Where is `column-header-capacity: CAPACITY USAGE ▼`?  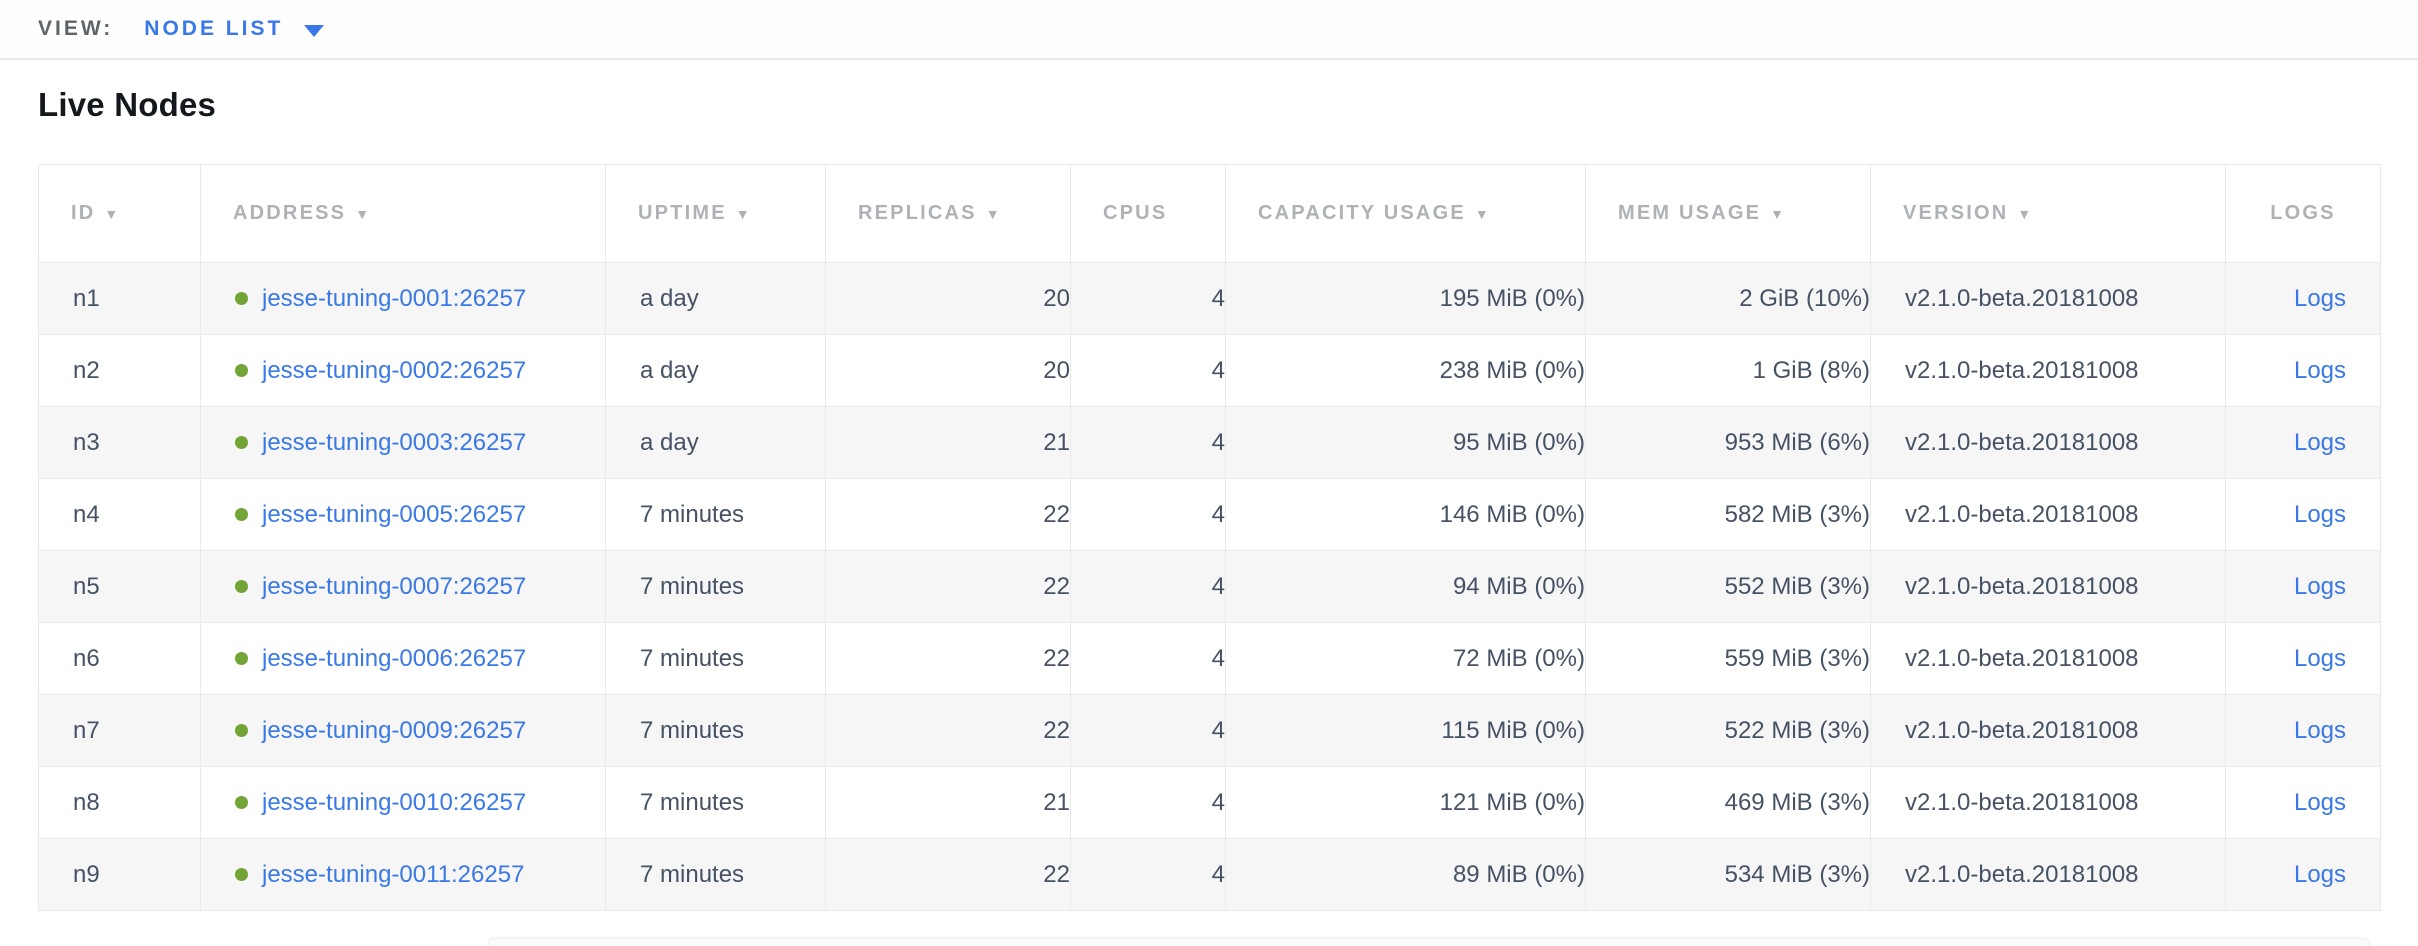
column-header-capacity: CAPACITY USAGE ▼ is located at coordinates (1405, 213).